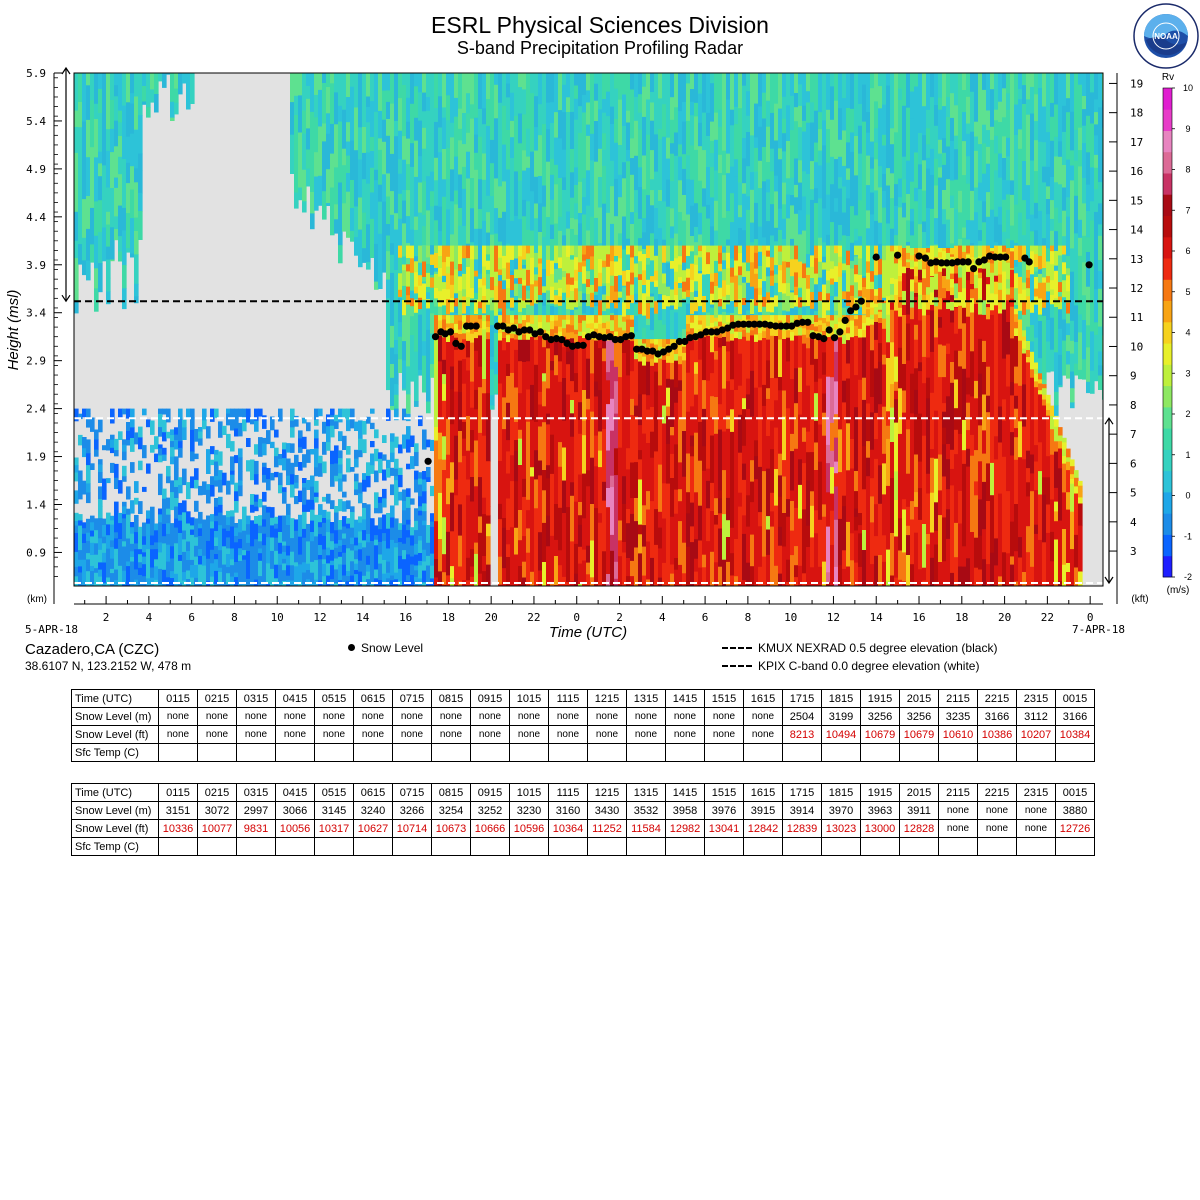 The image size is (1200, 1200). What do you see at coordinates (1136, 288) in the screenshot?
I see `y2-tick-label: 12` at bounding box center [1136, 288].